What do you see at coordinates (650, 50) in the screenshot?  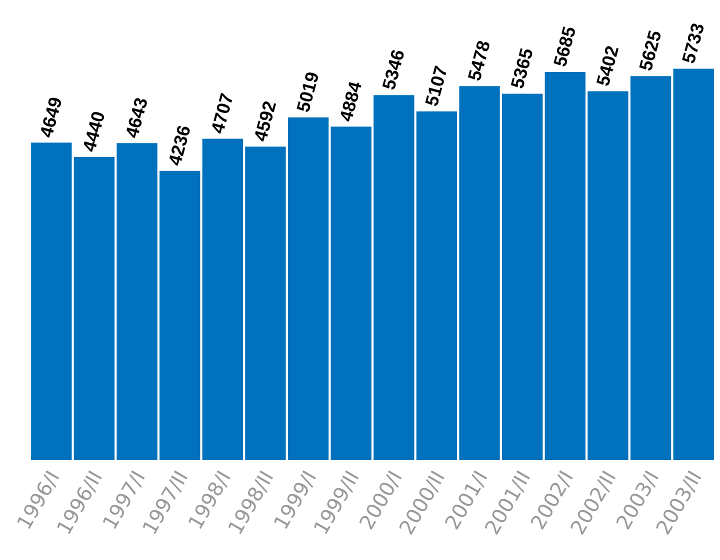 I see `data-label: 5625` at bounding box center [650, 50].